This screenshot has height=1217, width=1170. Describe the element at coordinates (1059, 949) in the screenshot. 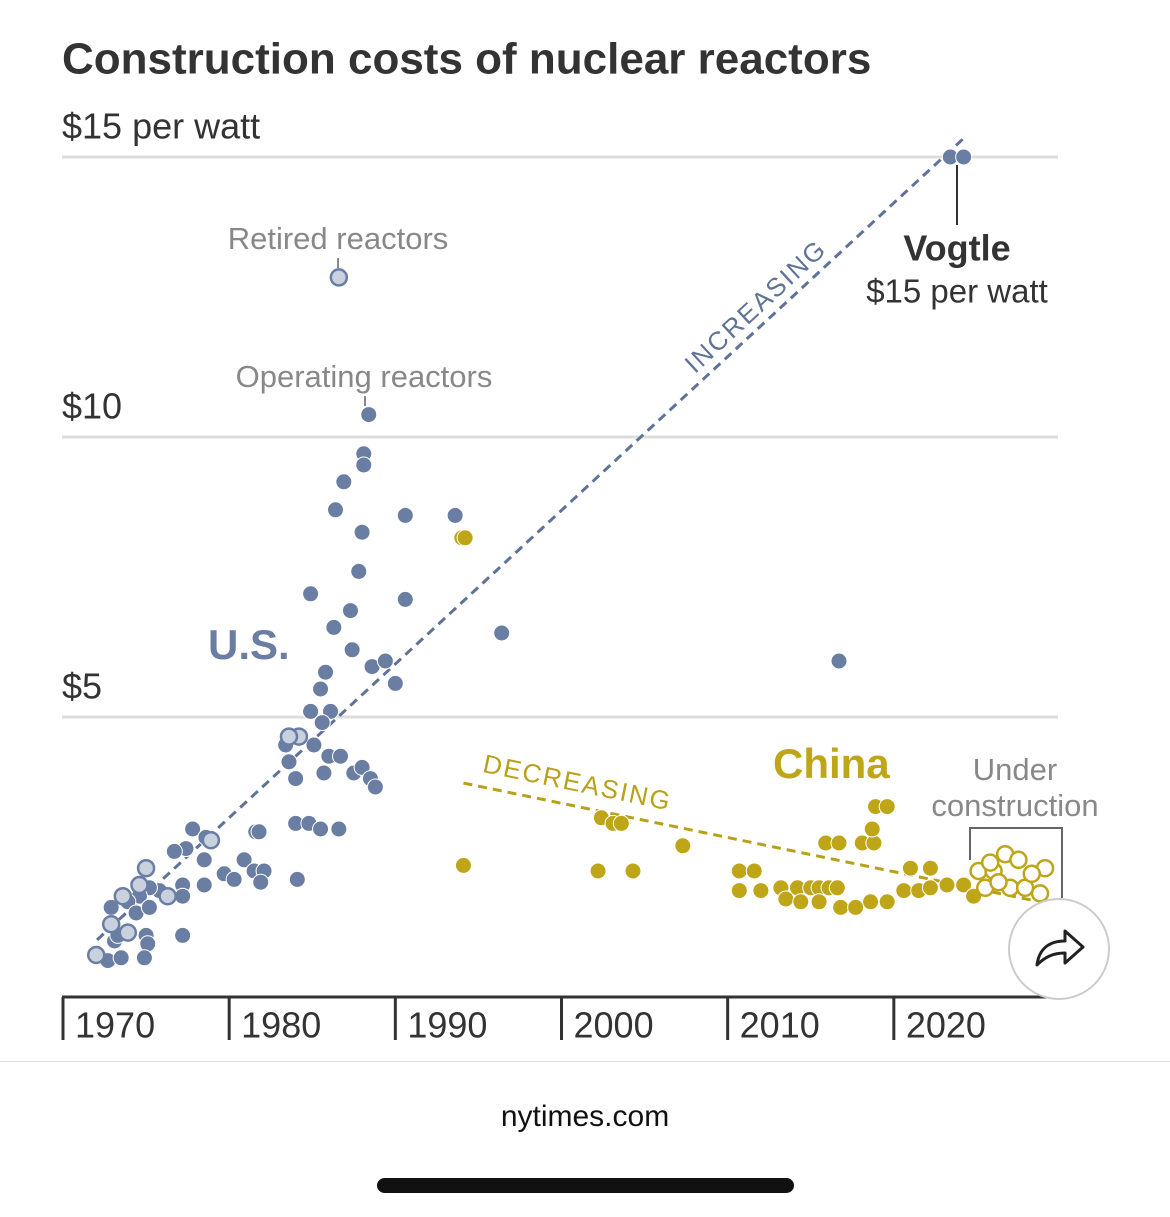

I see `share-button` at that location.